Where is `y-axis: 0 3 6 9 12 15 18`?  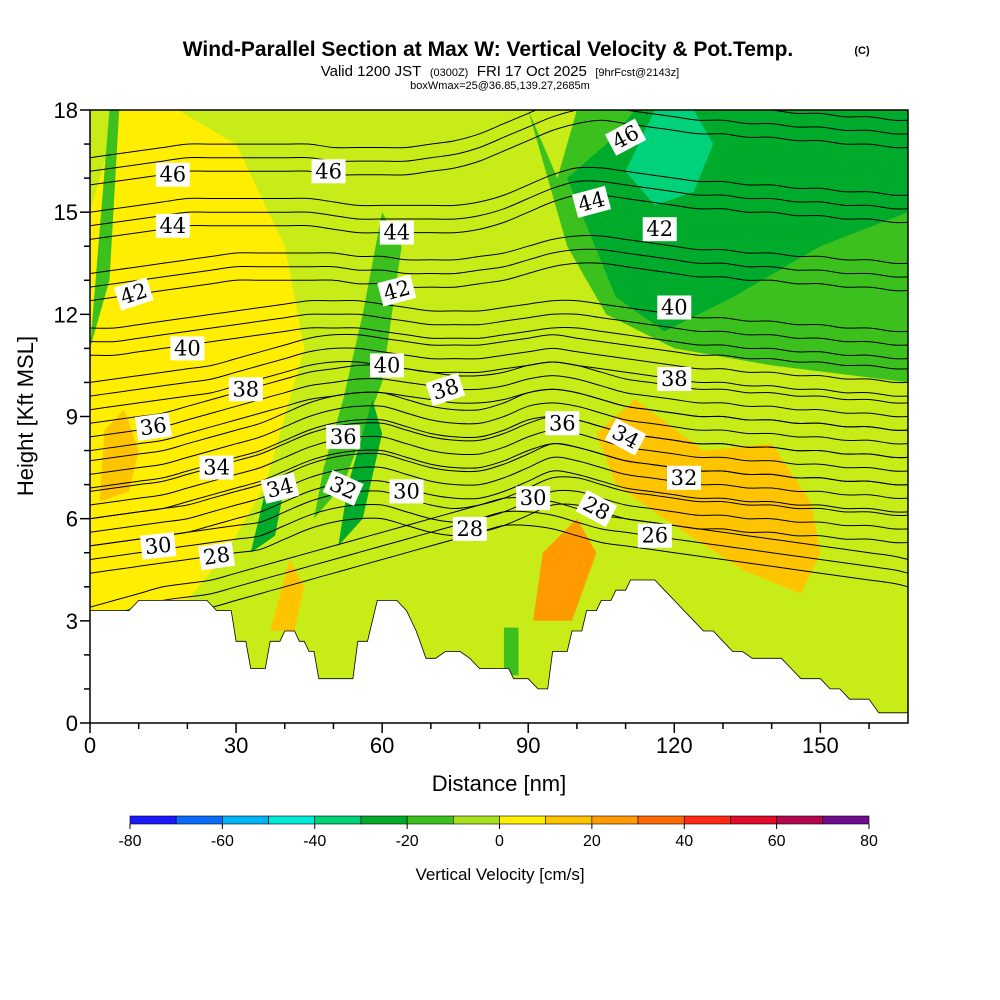
y-axis: 0 3 6 9 12 15 18 is located at coordinates (72, 417).